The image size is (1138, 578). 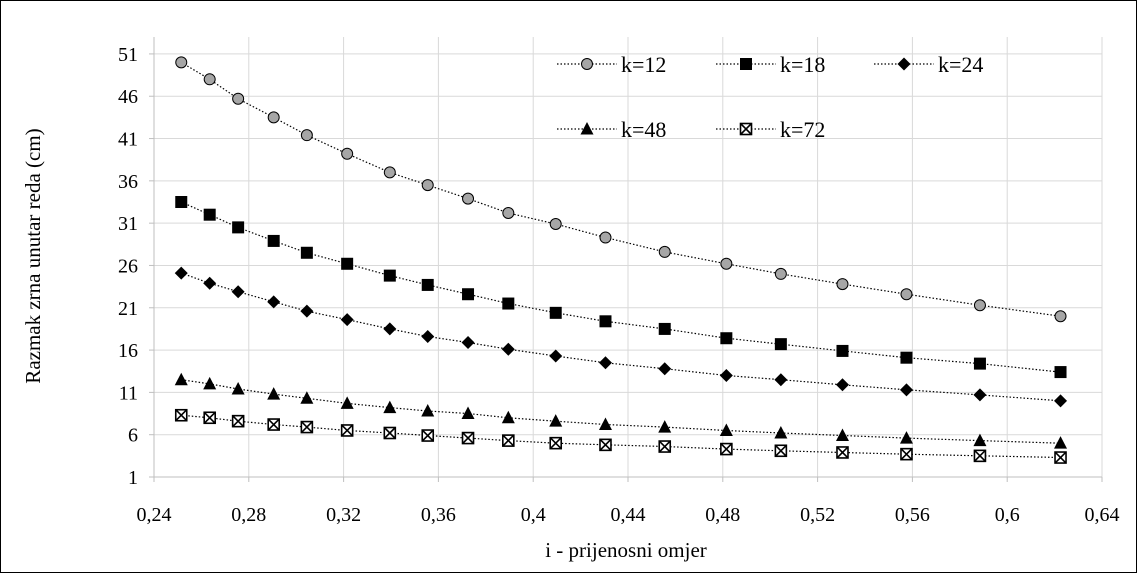 What do you see at coordinates (128, 266) in the screenshot?
I see `y-tick-label: 26` at bounding box center [128, 266].